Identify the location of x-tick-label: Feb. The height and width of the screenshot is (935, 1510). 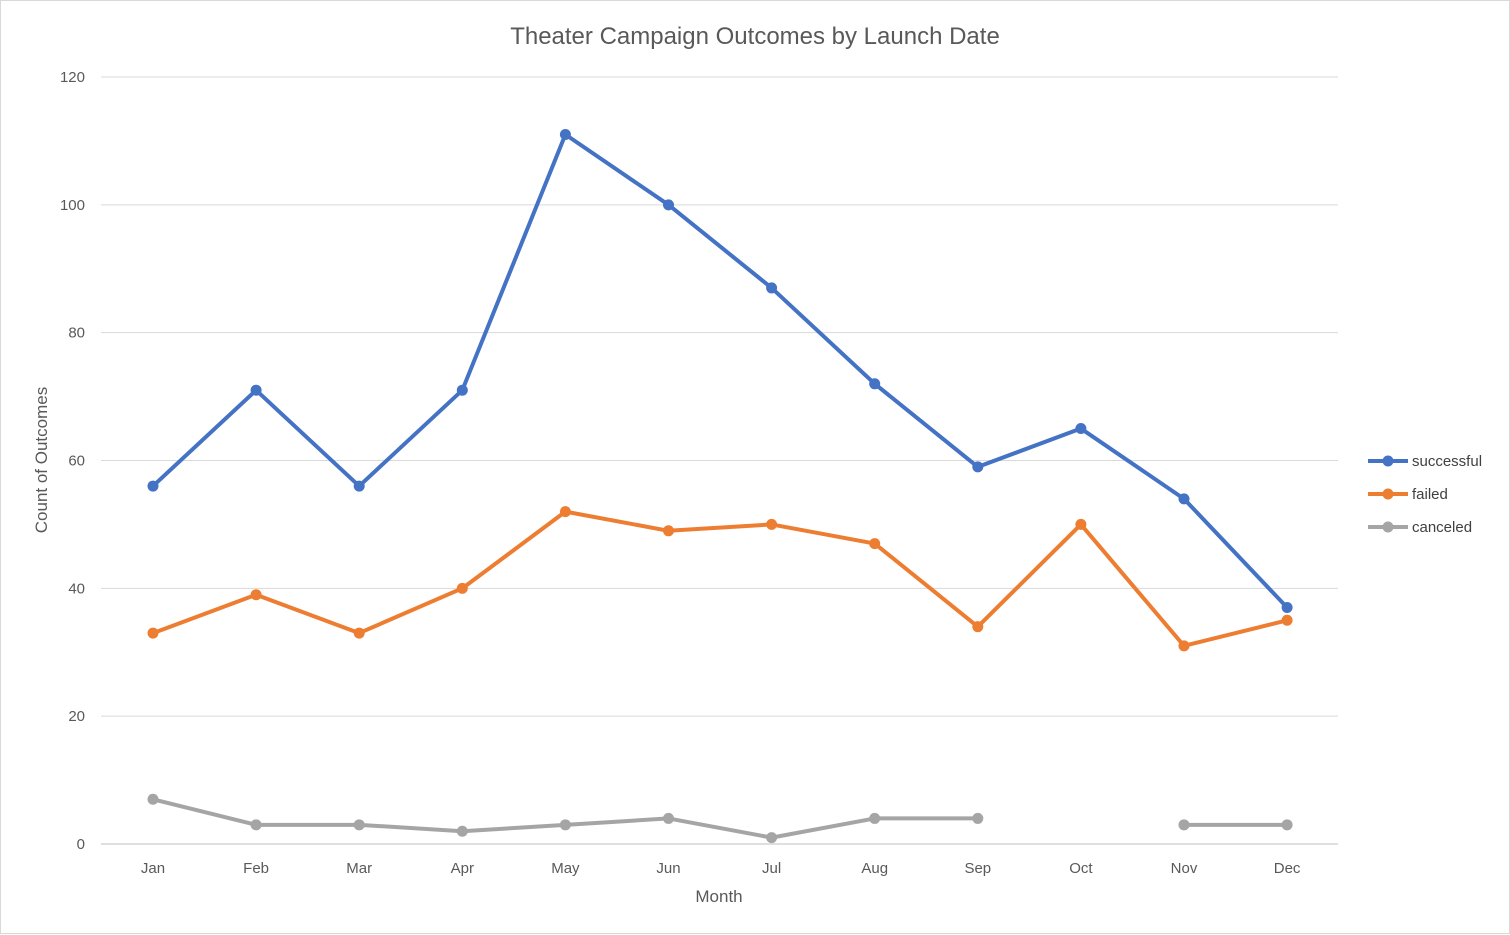
(256, 868).